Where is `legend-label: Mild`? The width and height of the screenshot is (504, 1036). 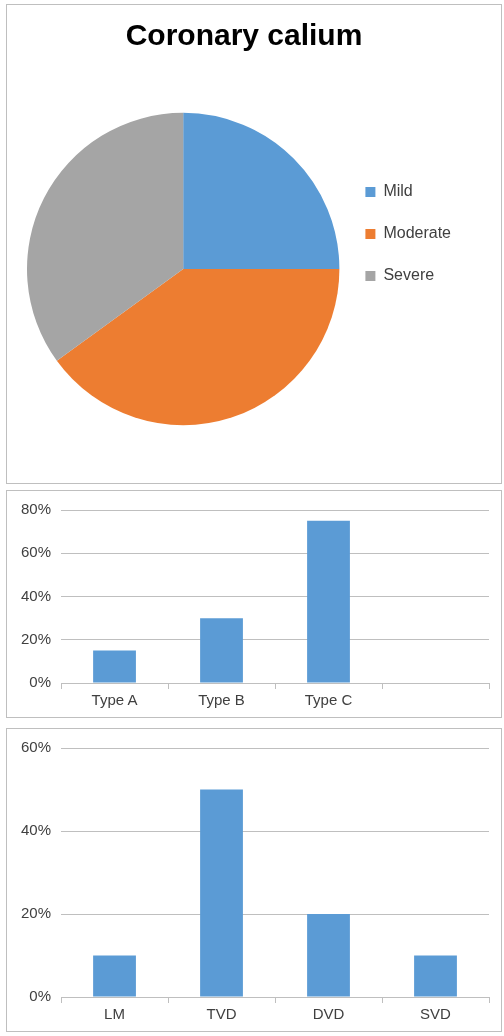
legend-label: Mild is located at coordinates (398, 191).